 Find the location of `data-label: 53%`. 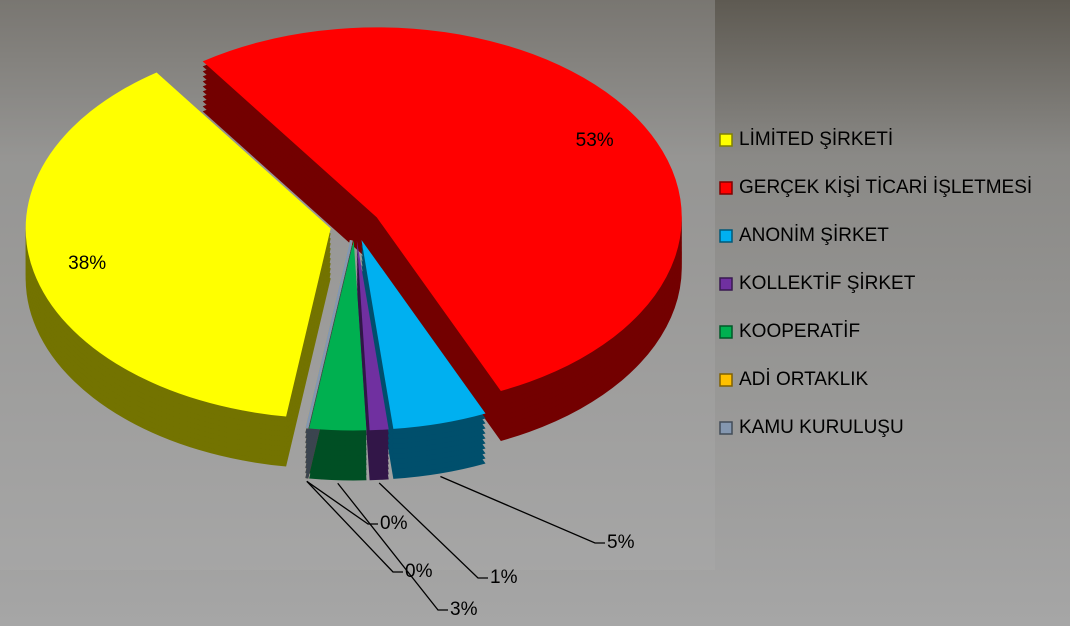

data-label: 53% is located at coordinates (595, 140).